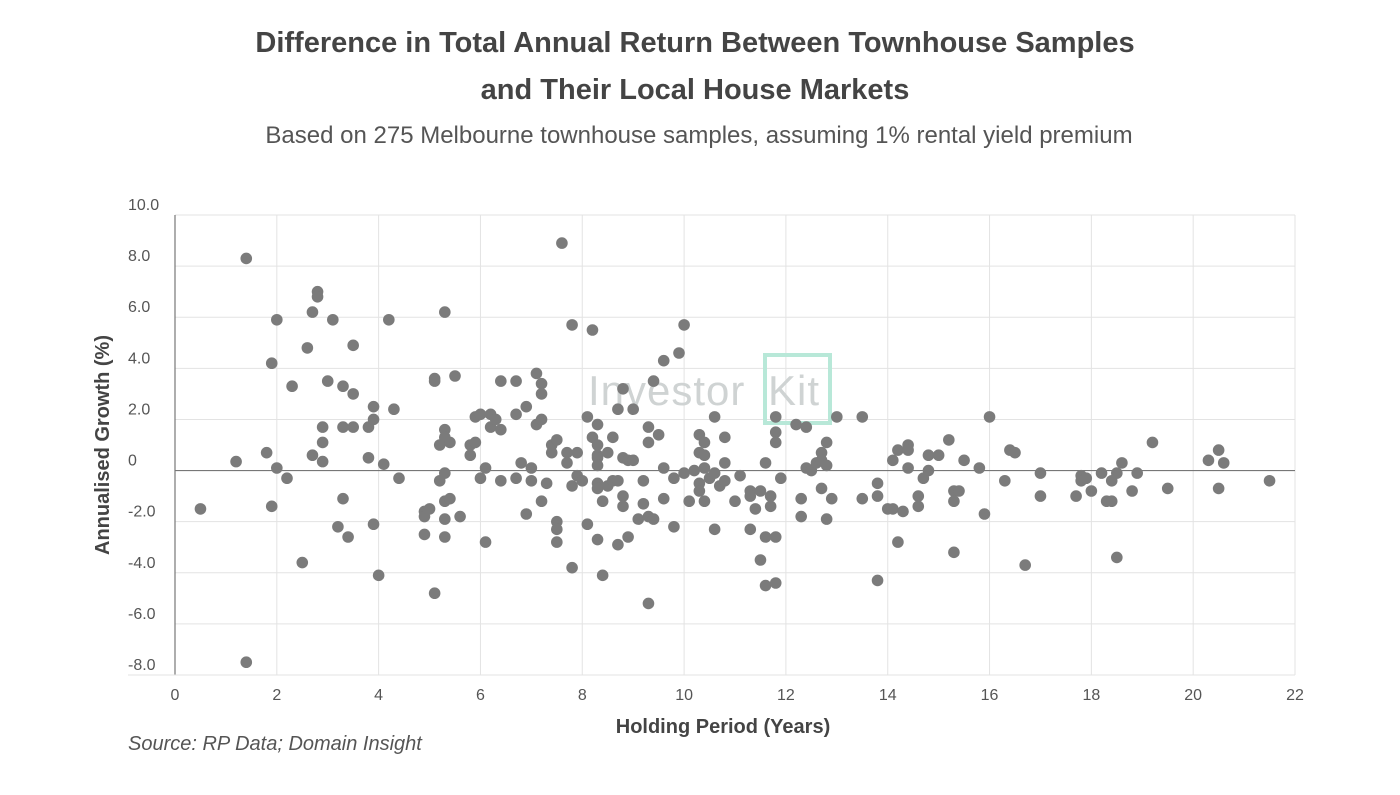  I want to click on y-axis-ticks: 10.0 8.0 6.0 4.0 2.0 0 -2.0 -4.0 -6.0 -8.0, so click(143, 435).